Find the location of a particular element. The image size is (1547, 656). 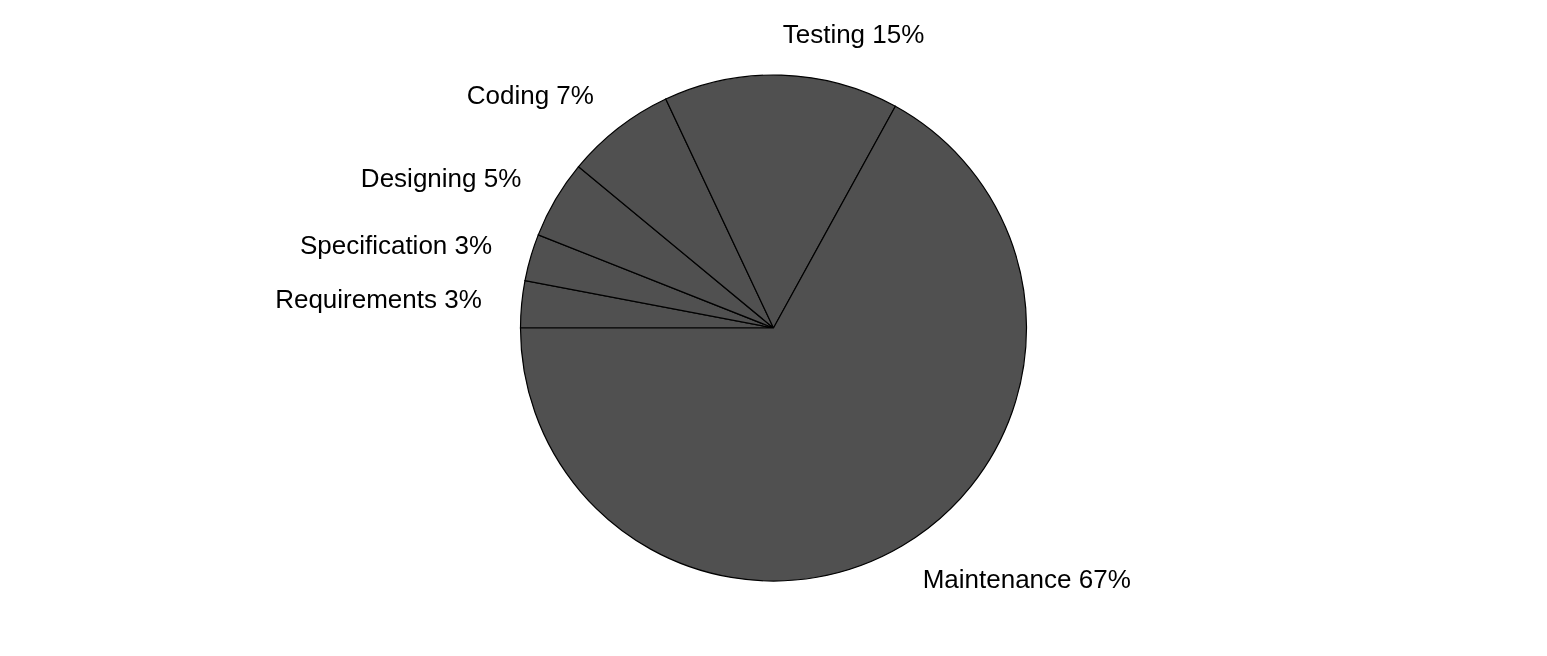

slice-label: Coding 7% is located at coordinates (530, 95).